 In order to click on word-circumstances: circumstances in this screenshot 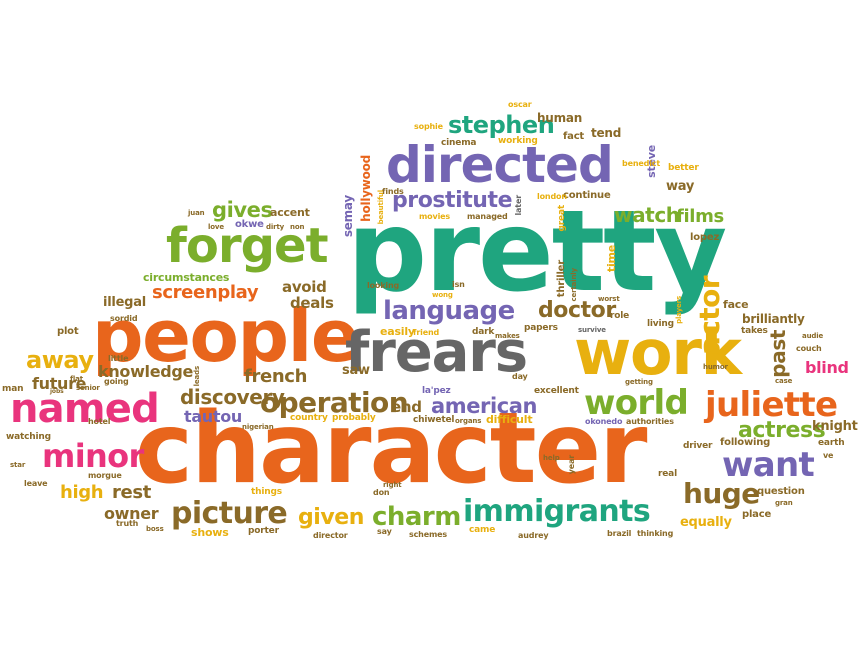, I will do `click(186, 277)`.